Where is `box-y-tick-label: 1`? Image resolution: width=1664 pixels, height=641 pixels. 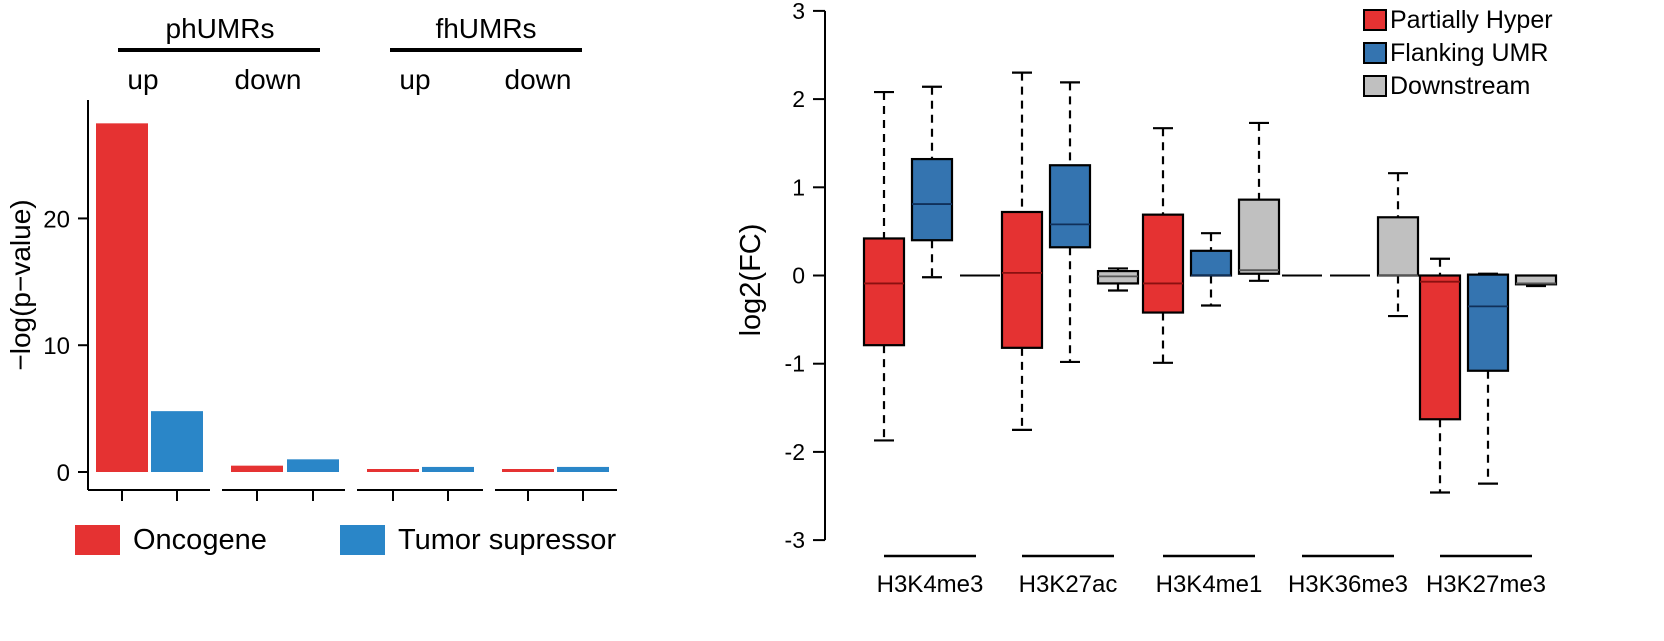 box-y-tick-label: 1 is located at coordinates (798, 187).